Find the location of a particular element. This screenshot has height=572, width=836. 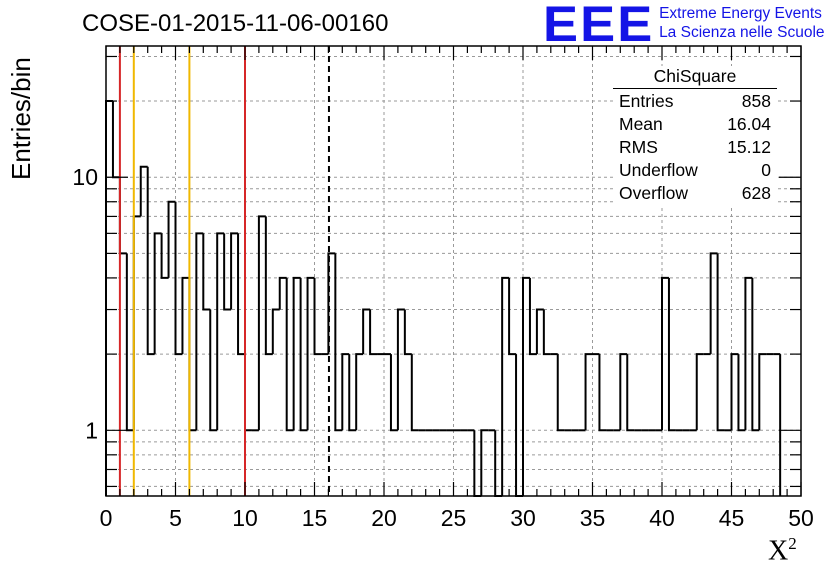

x-axis-label: X2 is located at coordinates (782, 550).